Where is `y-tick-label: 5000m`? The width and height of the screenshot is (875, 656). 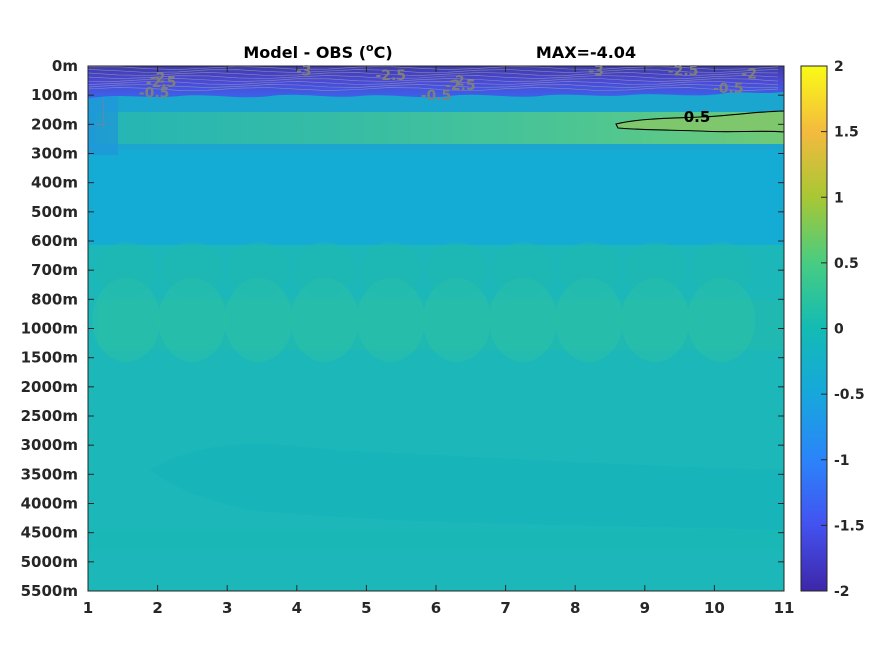
y-tick-label: 5000m is located at coordinates (49, 562).